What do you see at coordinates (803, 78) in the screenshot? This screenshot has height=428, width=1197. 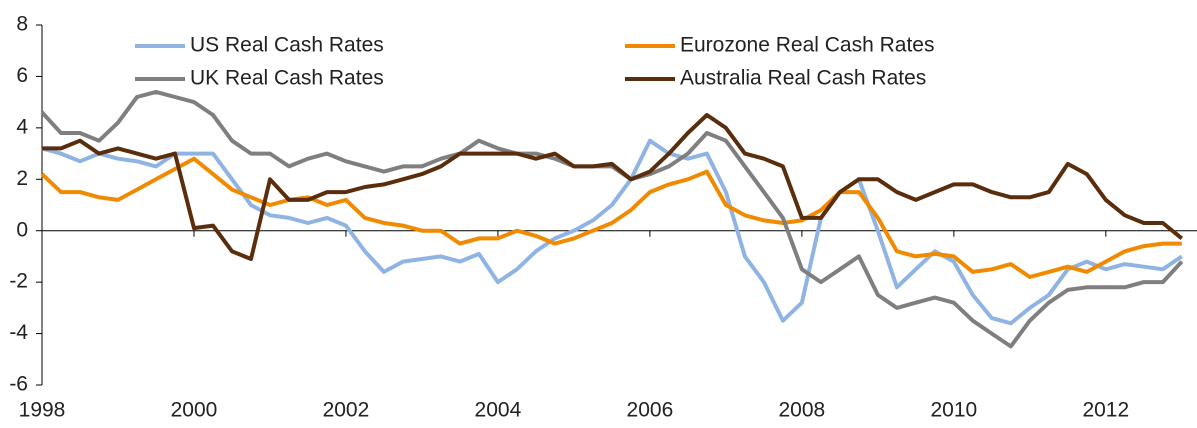 I see `legend-label: Australia Real Cash Rates` at bounding box center [803, 78].